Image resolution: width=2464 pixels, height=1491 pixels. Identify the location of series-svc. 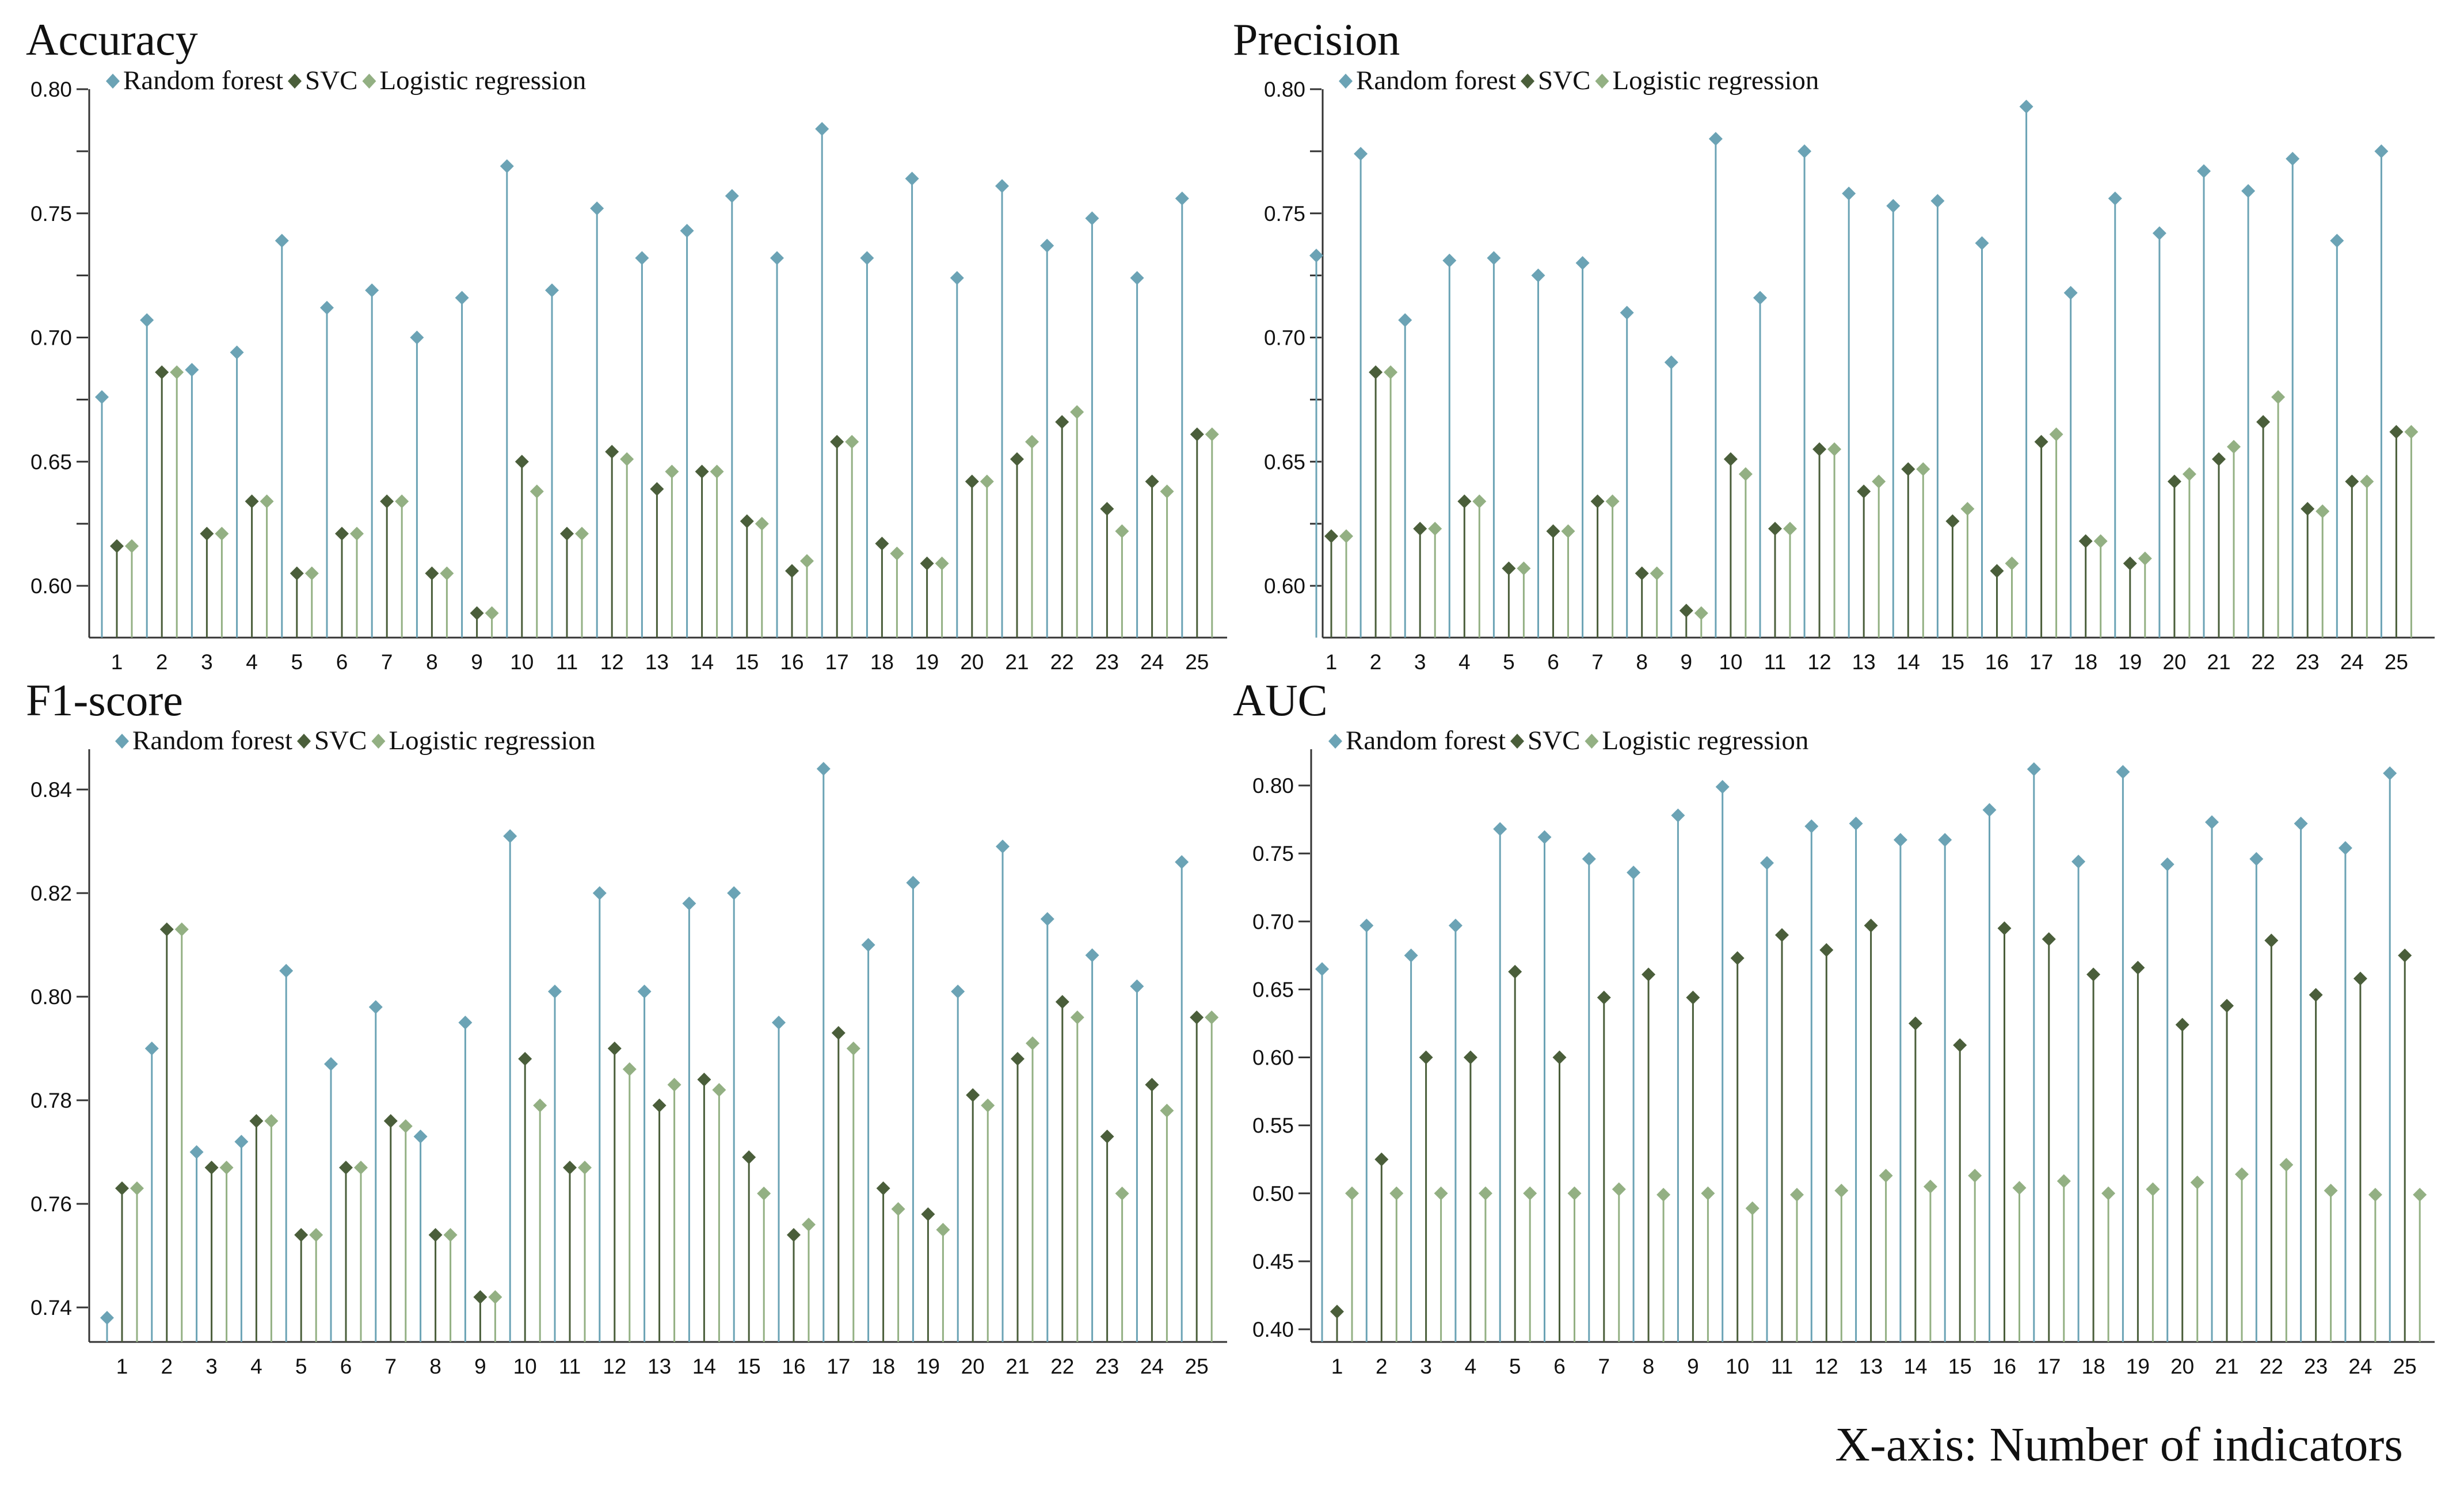
(659, 1132).